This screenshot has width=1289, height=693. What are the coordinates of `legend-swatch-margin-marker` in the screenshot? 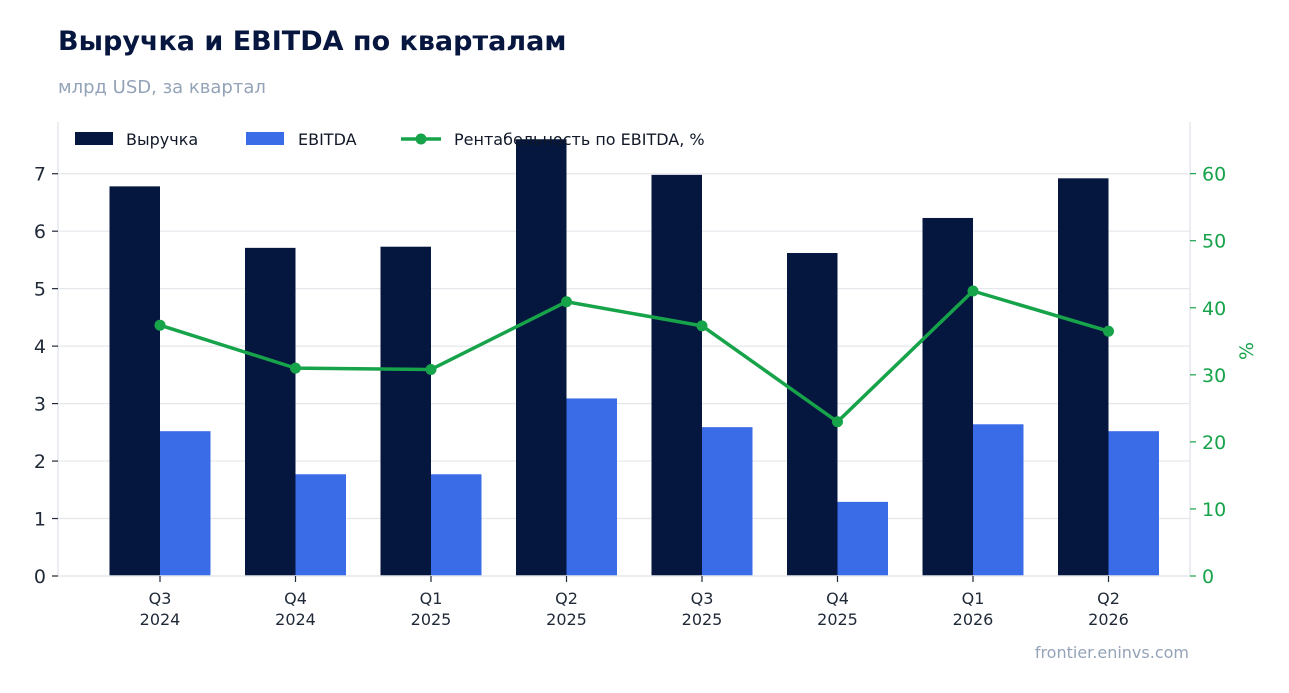 It's located at (421, 139).